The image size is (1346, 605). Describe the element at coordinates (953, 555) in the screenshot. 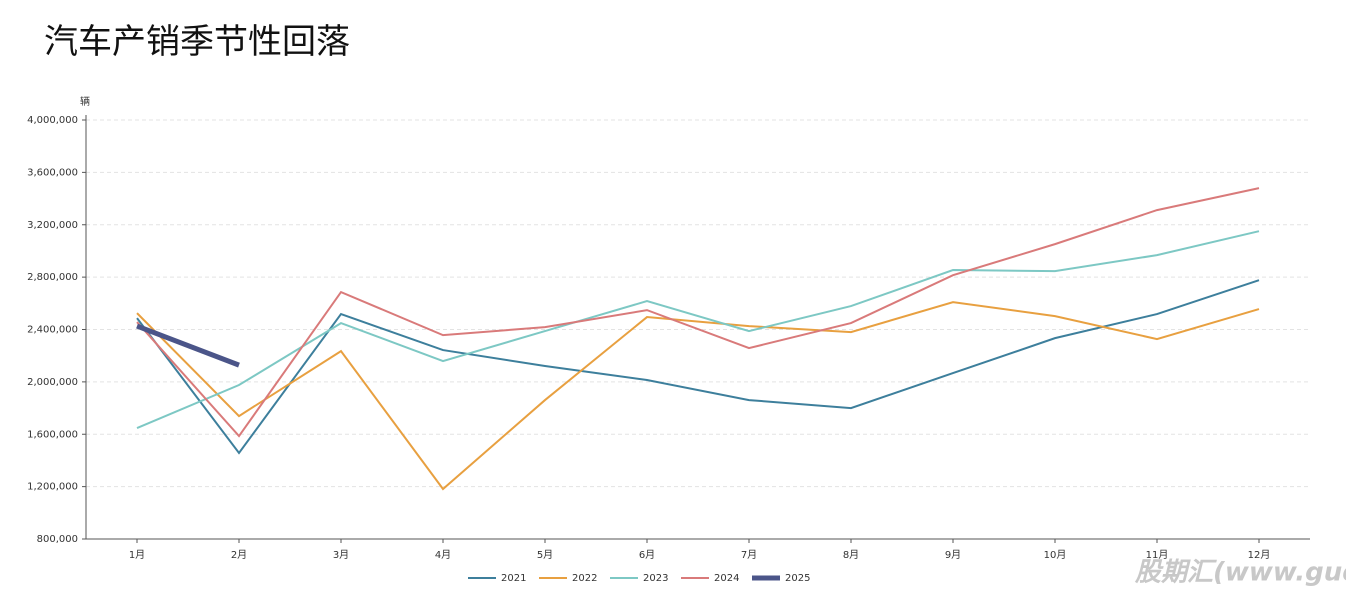

I see `x-tick-label: 9月` at that location.